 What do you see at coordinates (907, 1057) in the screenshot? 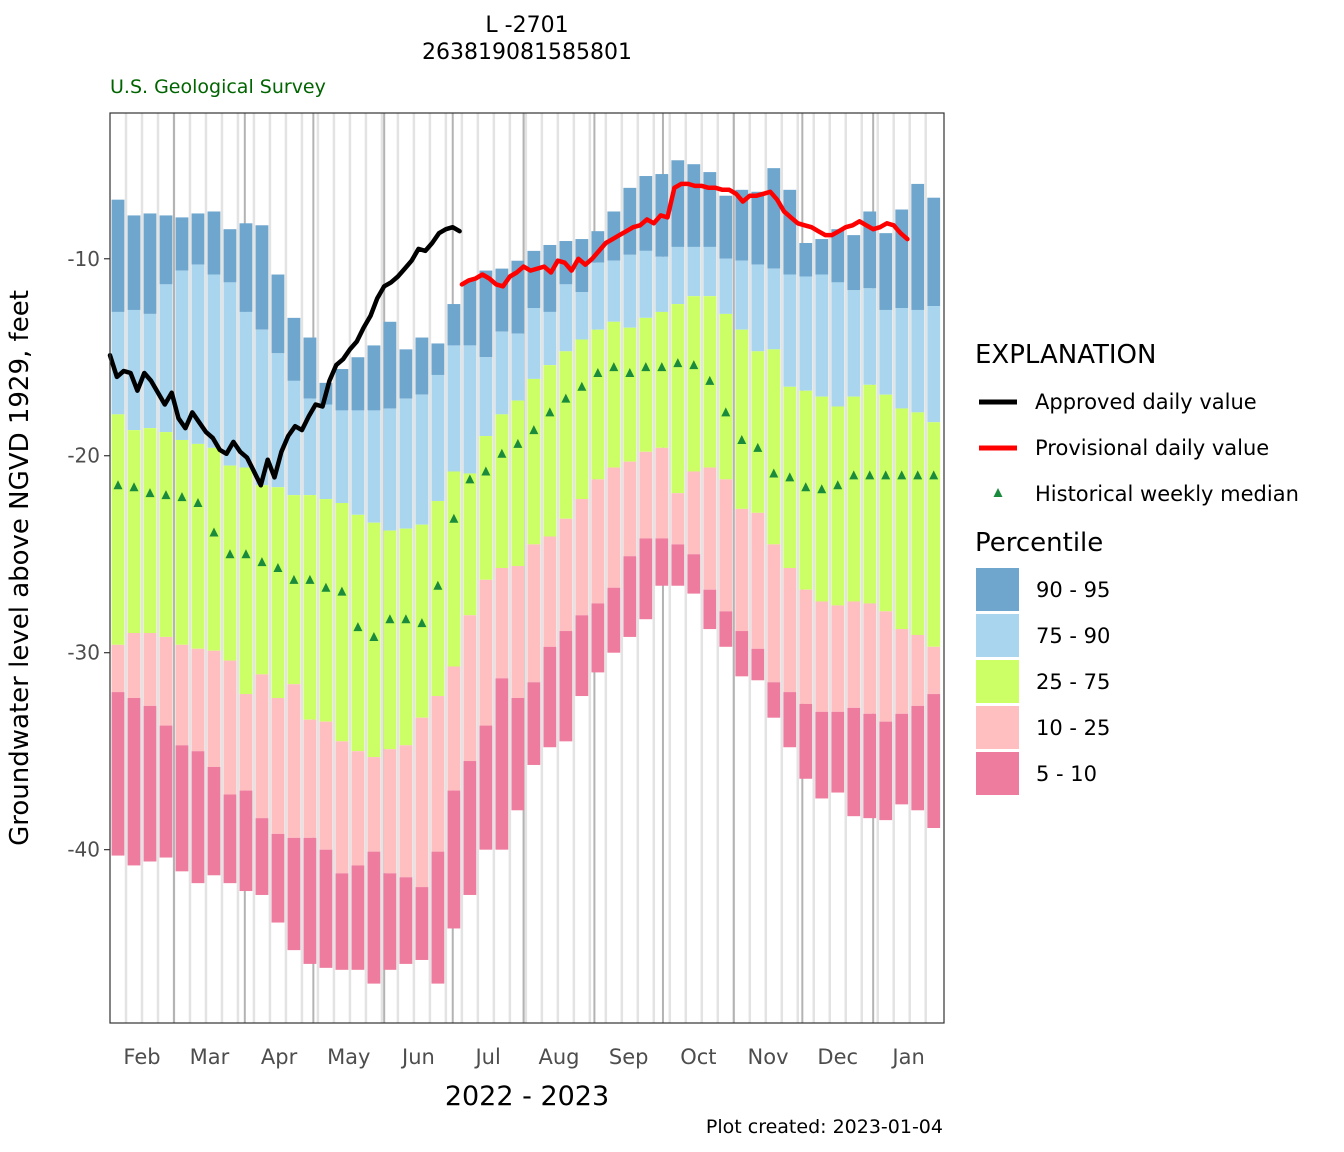
I see `x-tick-label: Jan` at bounding box center [907, 1057].